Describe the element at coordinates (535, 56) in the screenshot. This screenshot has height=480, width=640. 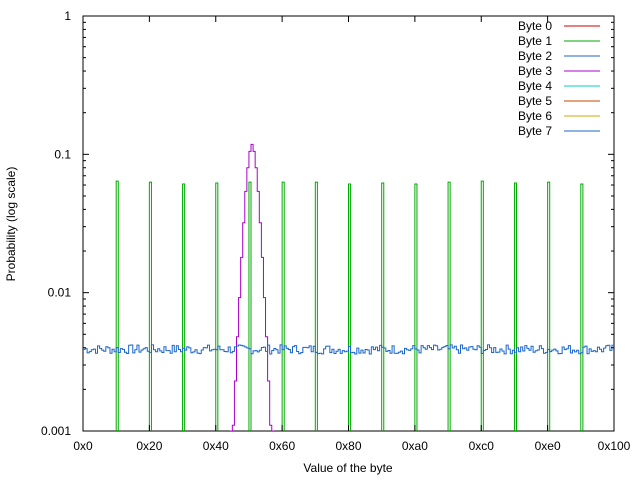
I see `legend-label-byte-2: Byte 2` at that location.